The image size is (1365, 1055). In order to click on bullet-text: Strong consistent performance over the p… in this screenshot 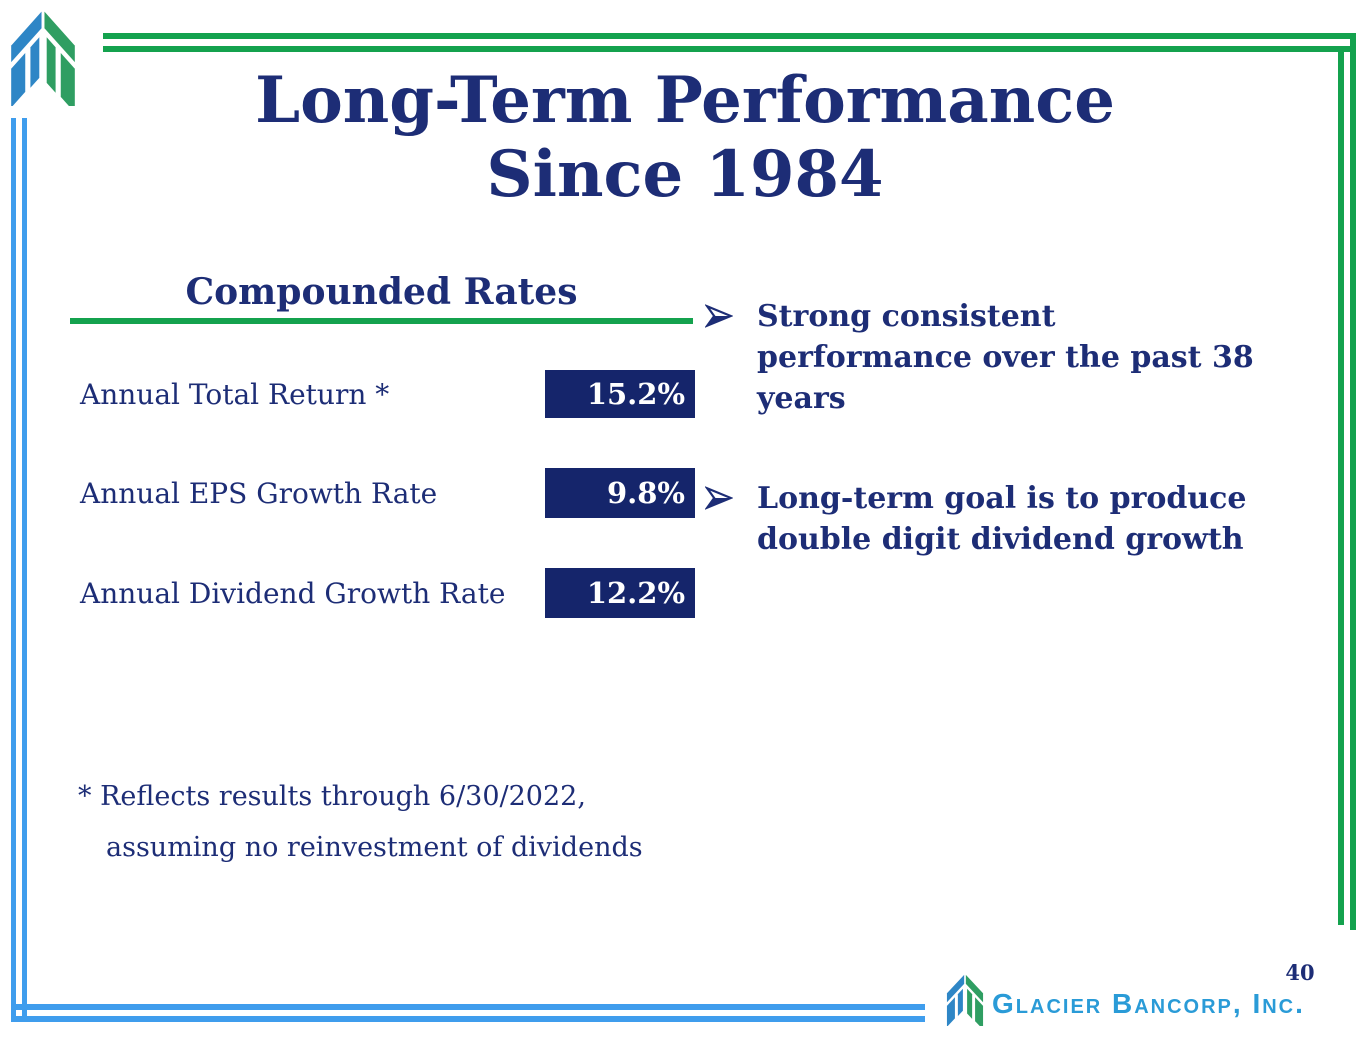, I will do `click(1005, 357)`.